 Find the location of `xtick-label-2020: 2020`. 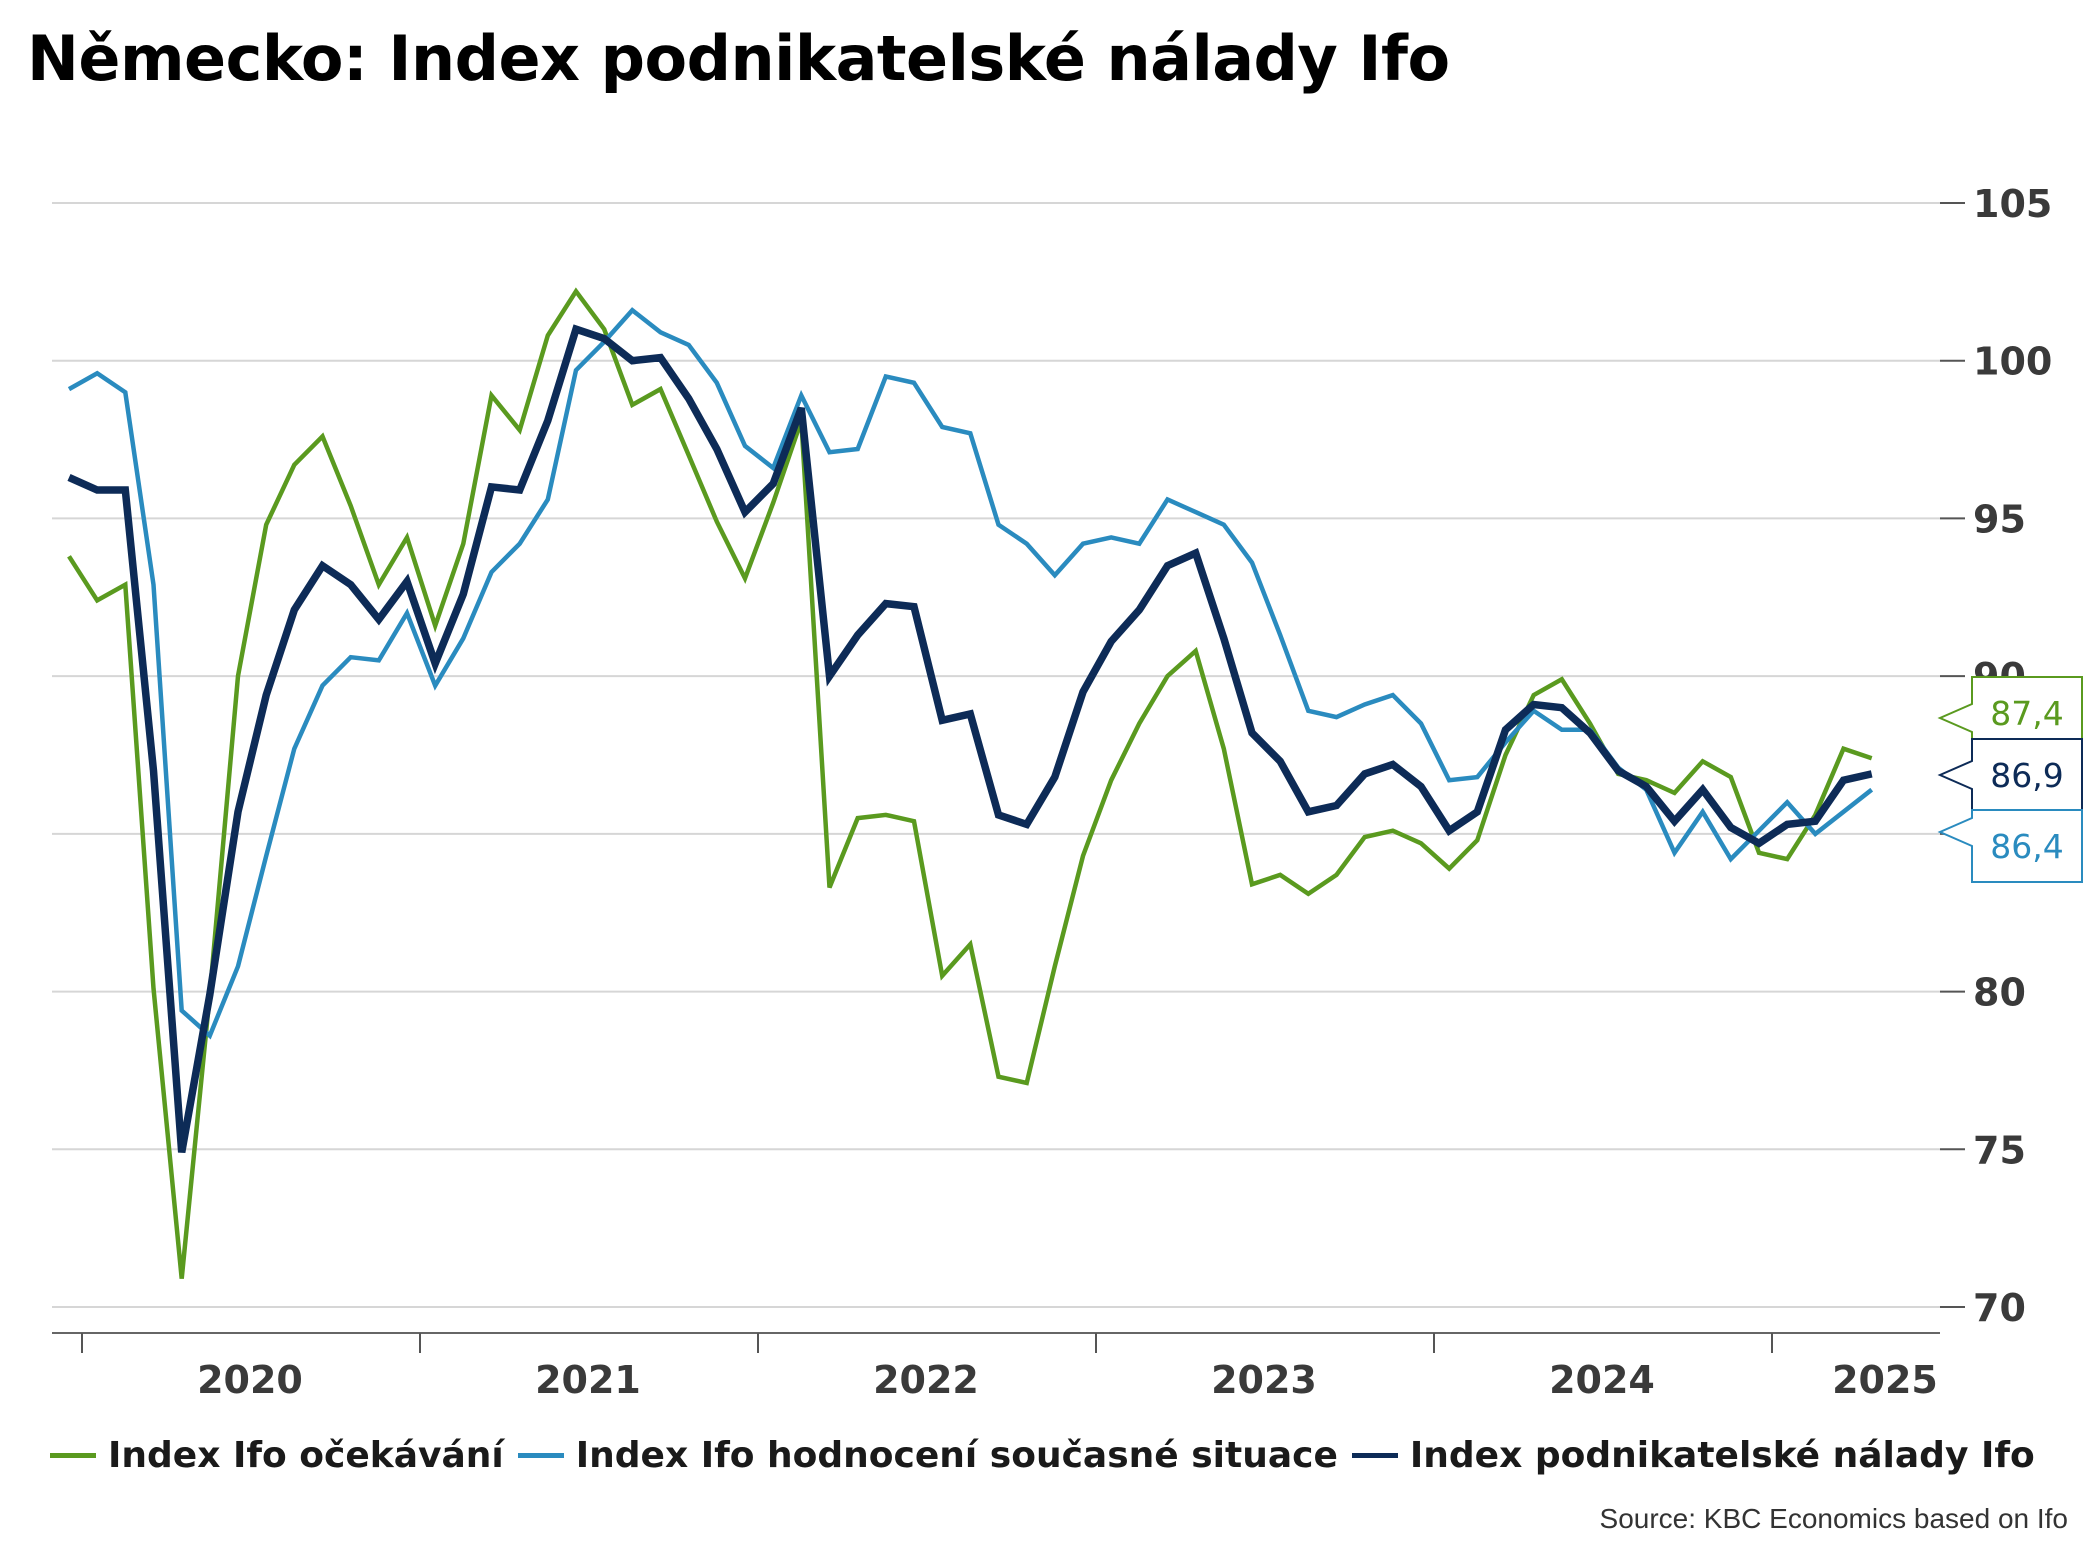

xtick-label-2020: 2020 is located at coordinates (250, 1380).